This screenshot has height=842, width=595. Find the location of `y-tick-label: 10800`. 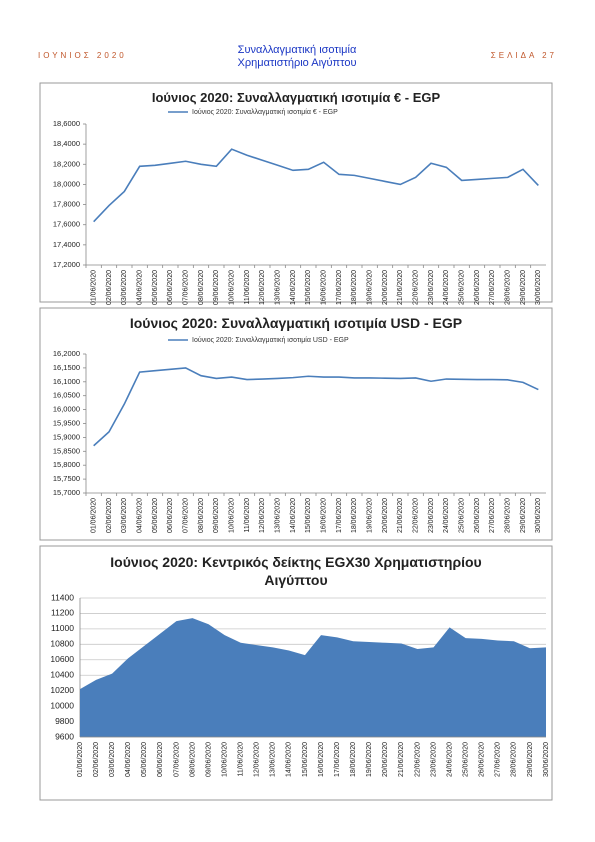

y-tick-label: 10800 is located at coordinates (62, 644).